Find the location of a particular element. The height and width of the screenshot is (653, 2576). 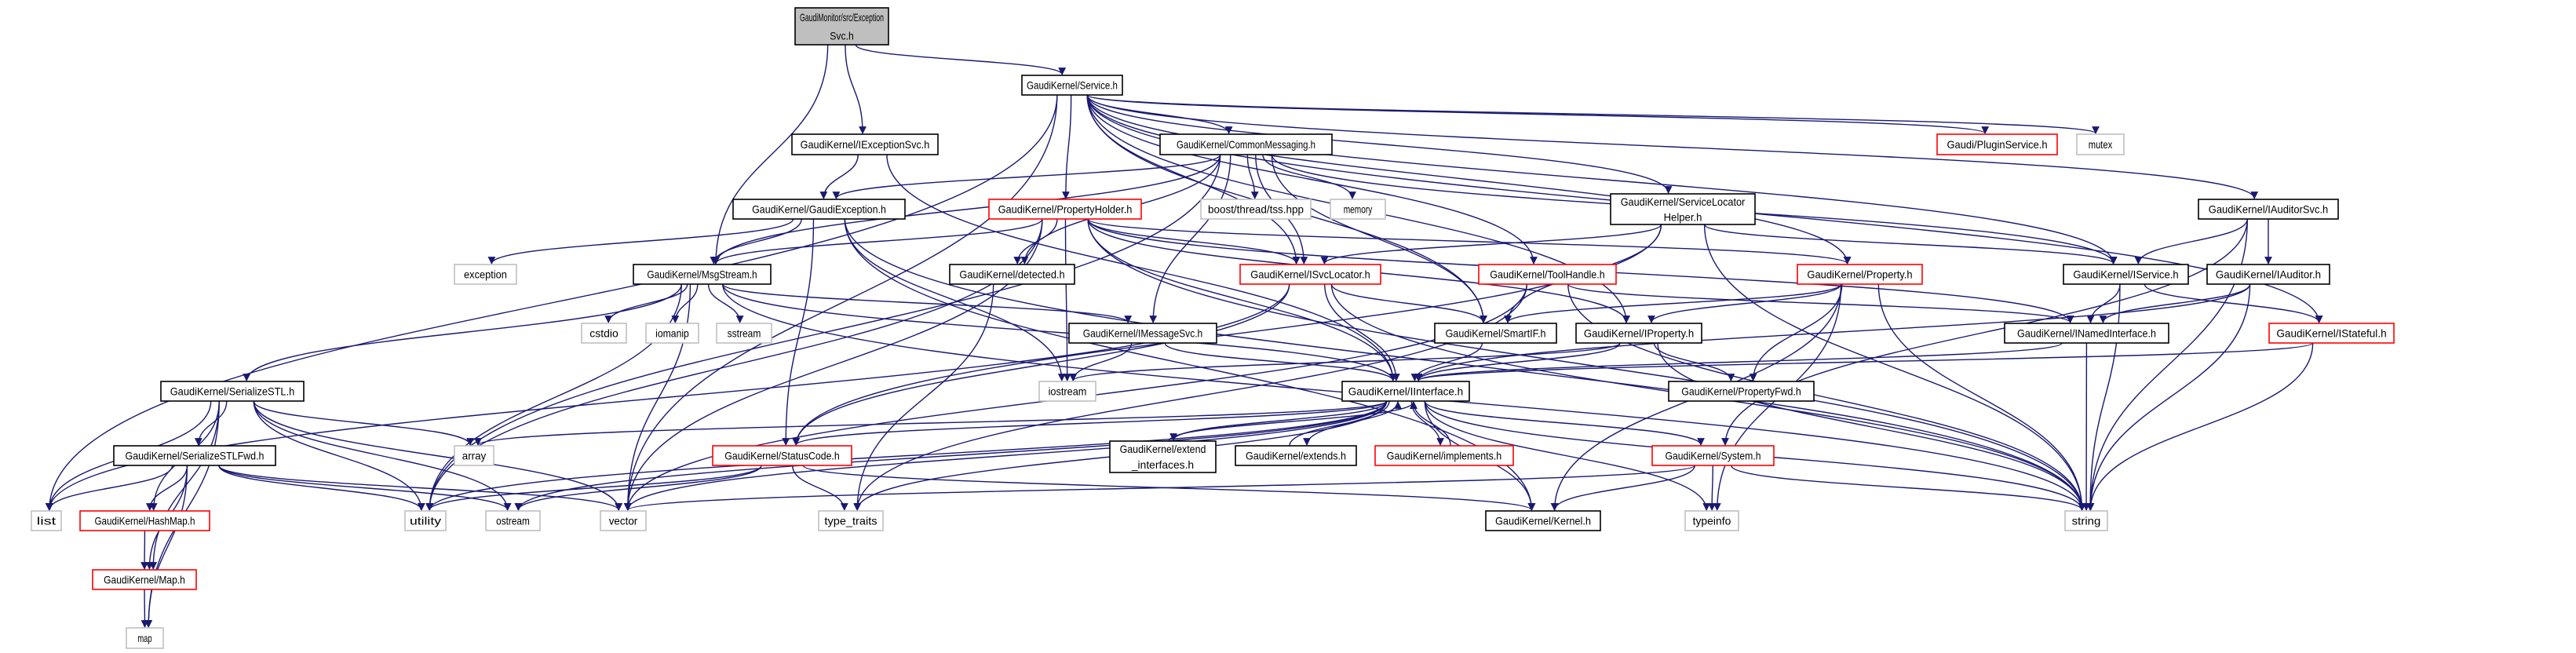

node-detected: GaudiKernel/detected.h is located at coordinates (1012, 274).